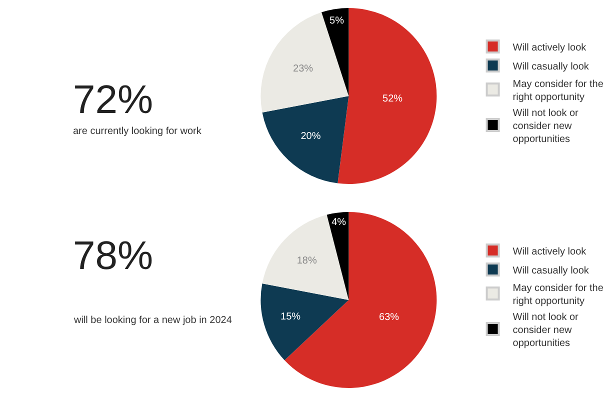  What do you see at coordinates (290, 316) in the screenshot?
I see `data-label: 15%` at bounding box center [290, 316].